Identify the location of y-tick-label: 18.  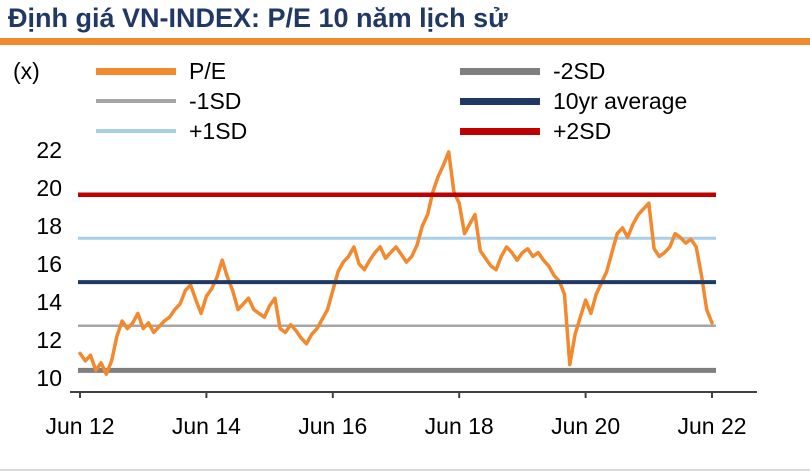
(49, 226).